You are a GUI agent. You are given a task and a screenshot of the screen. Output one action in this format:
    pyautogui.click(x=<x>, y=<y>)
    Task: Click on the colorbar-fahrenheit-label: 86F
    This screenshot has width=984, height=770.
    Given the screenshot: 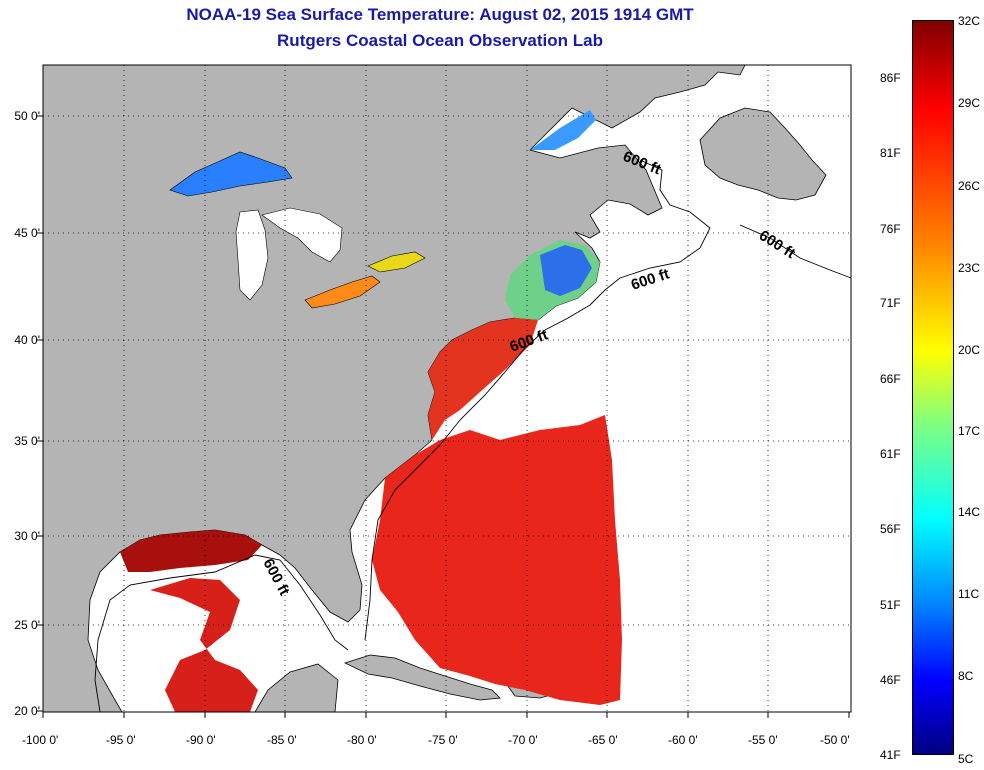 What is the action you would take?
    pyautogui.click(x=890, y=78)
    